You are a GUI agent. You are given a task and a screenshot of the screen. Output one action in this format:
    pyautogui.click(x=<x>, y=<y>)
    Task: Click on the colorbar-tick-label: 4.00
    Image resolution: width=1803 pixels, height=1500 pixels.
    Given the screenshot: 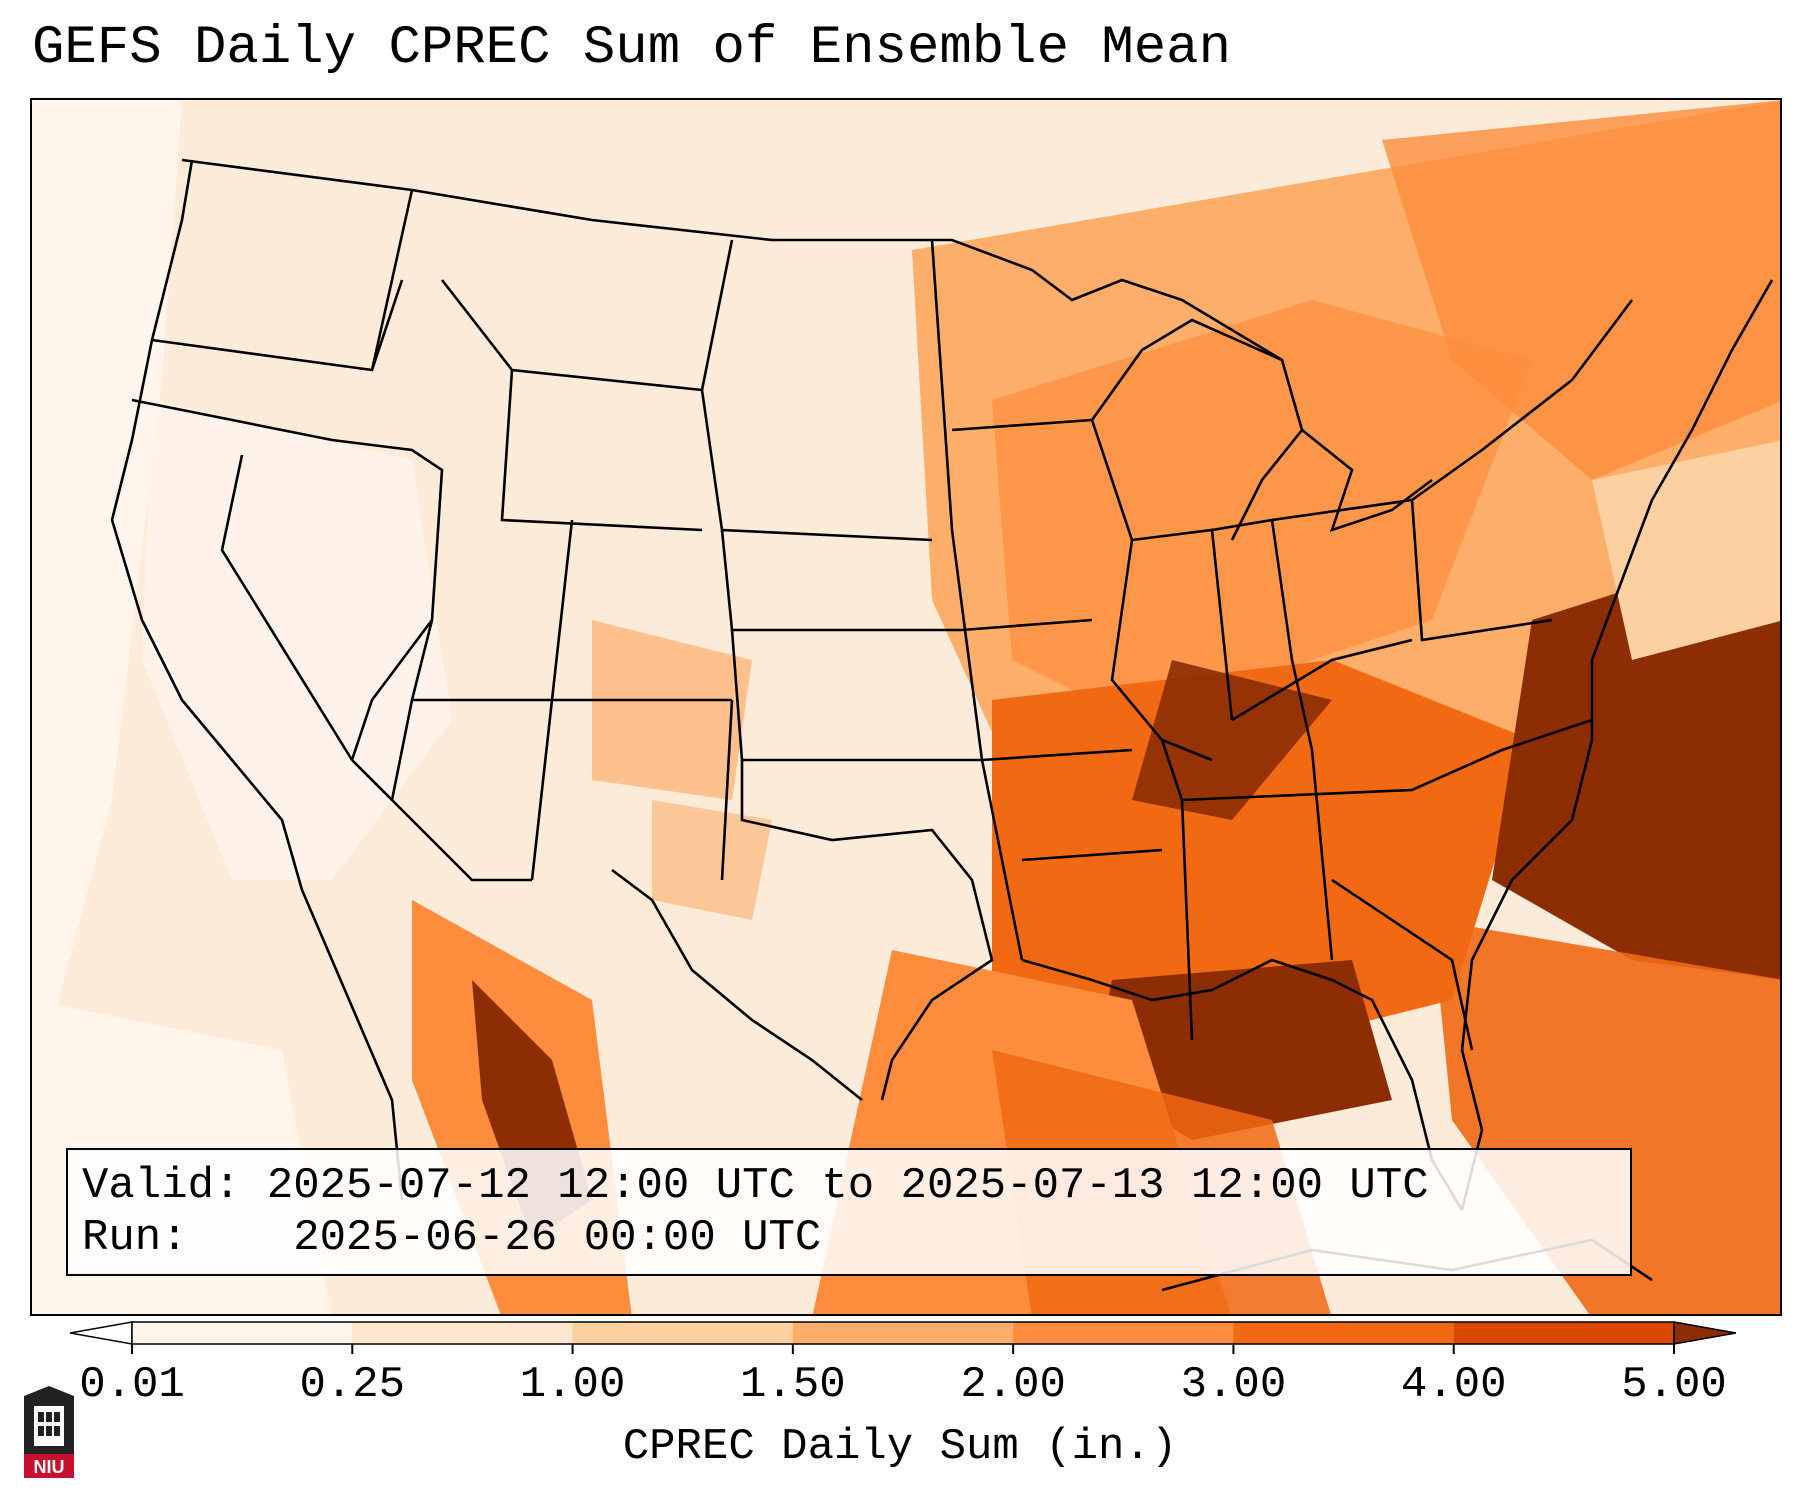 What is the action you would take?
    pyautogui.click(x=1453, y=1385)
    